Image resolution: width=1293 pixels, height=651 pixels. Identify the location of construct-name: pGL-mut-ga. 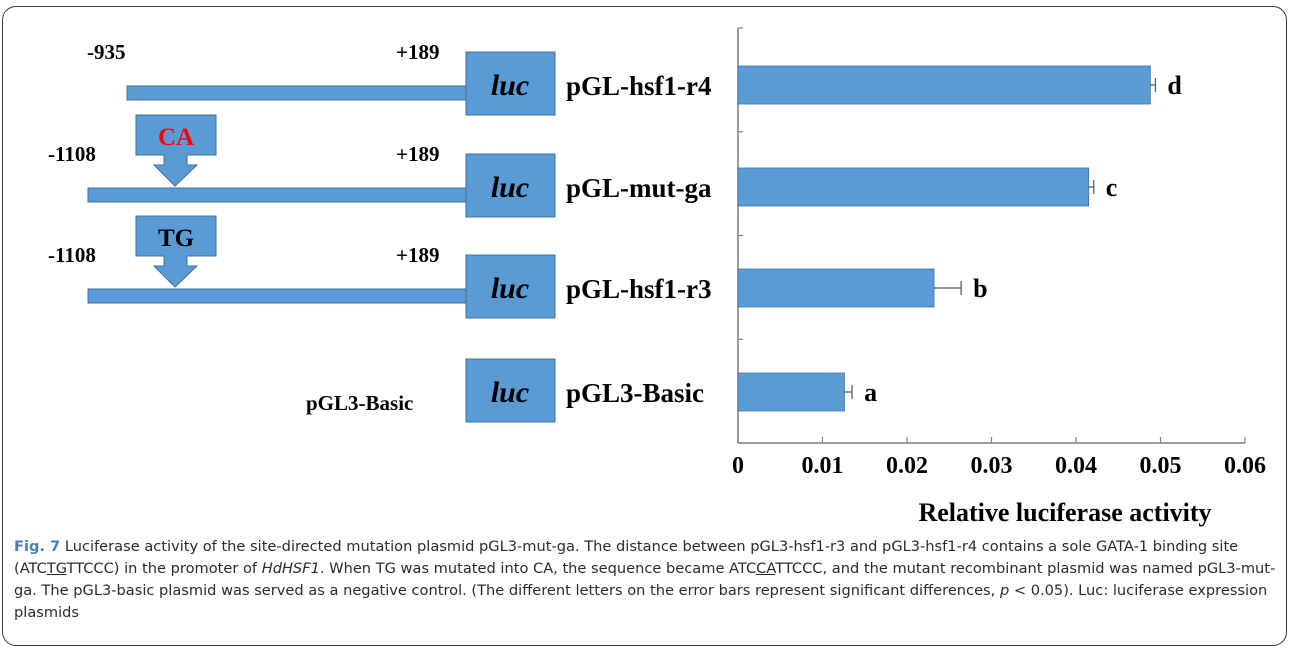
(639, 188).